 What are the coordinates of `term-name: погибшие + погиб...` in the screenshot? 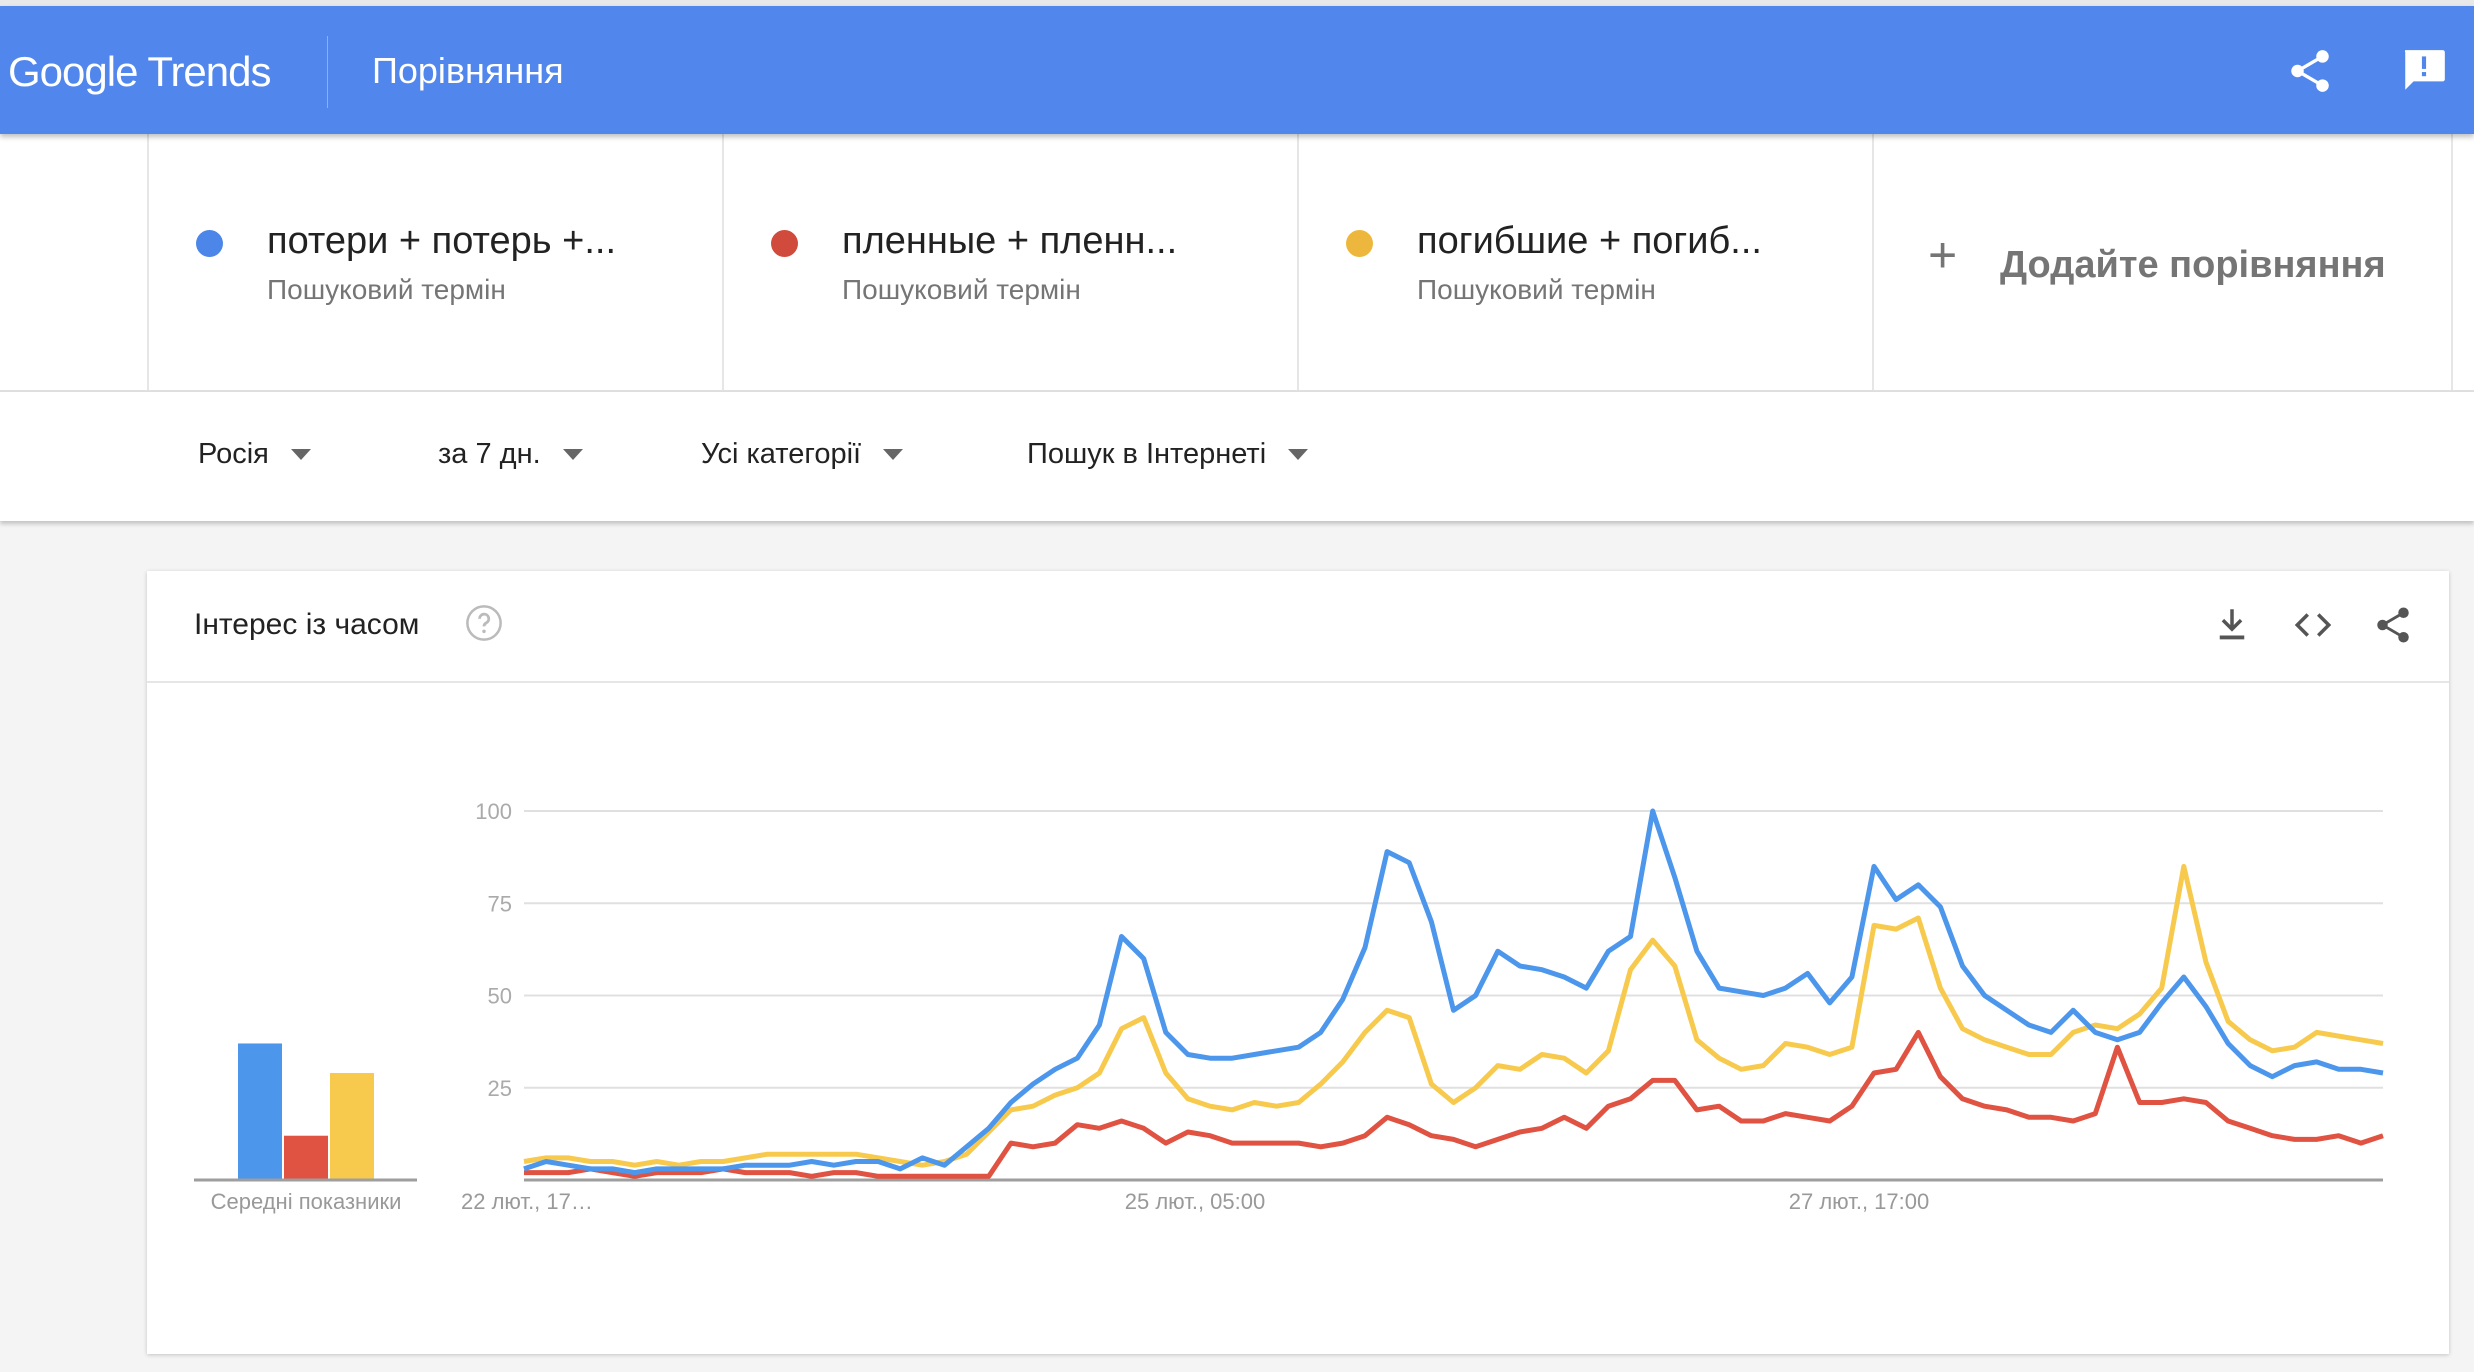 It's located at (1589, 241).